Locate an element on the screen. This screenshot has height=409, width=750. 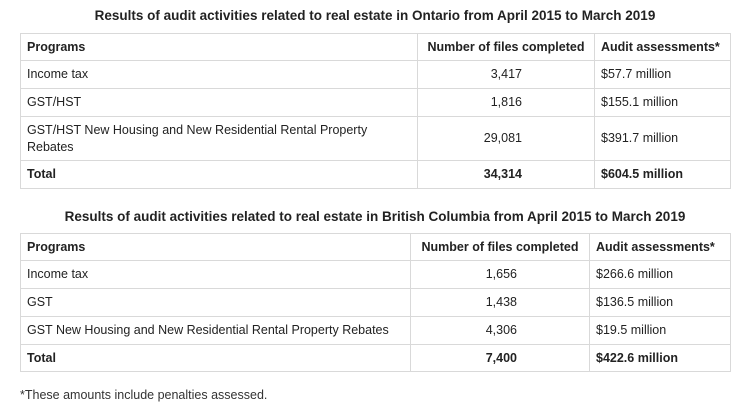
files-completed-cell: 1,816 is located at coordinates (506, 102).